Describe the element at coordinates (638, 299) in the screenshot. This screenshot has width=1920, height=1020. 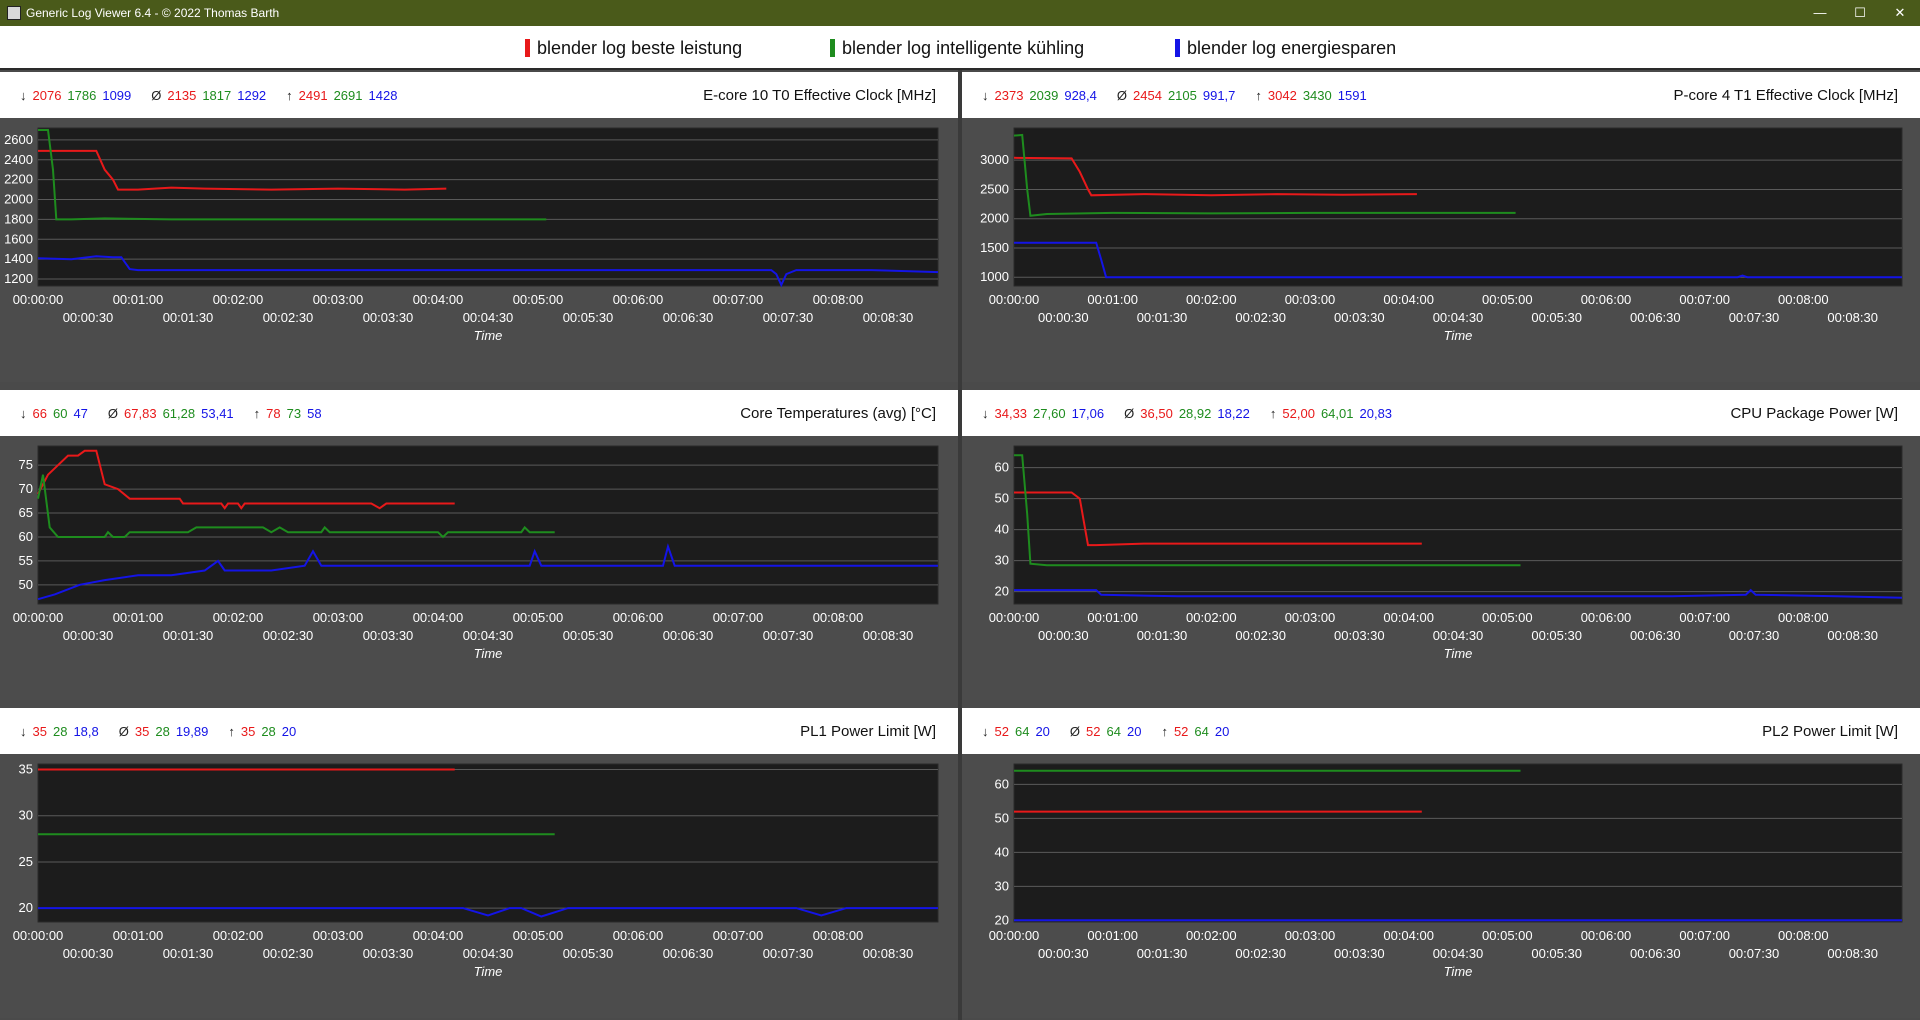
I see `x-tick-label: 00:06:00` at that location.